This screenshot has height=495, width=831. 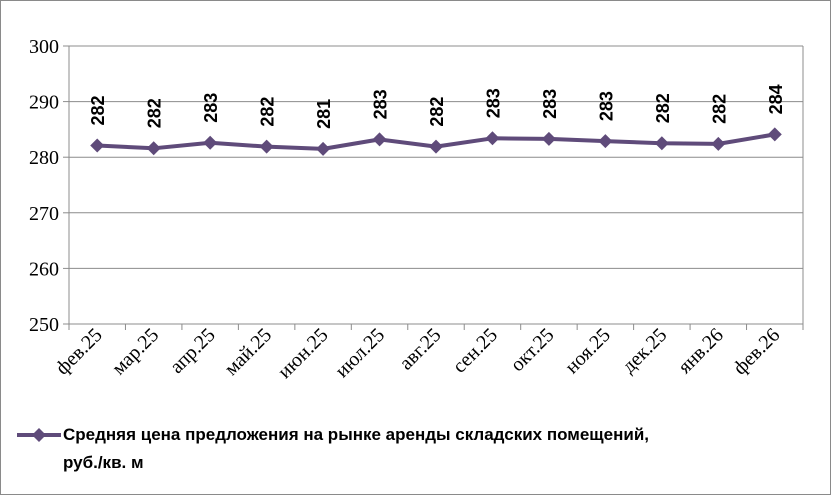 I want to click on legend-label-line2: руб./кв. м, so click(x=103, y=462).